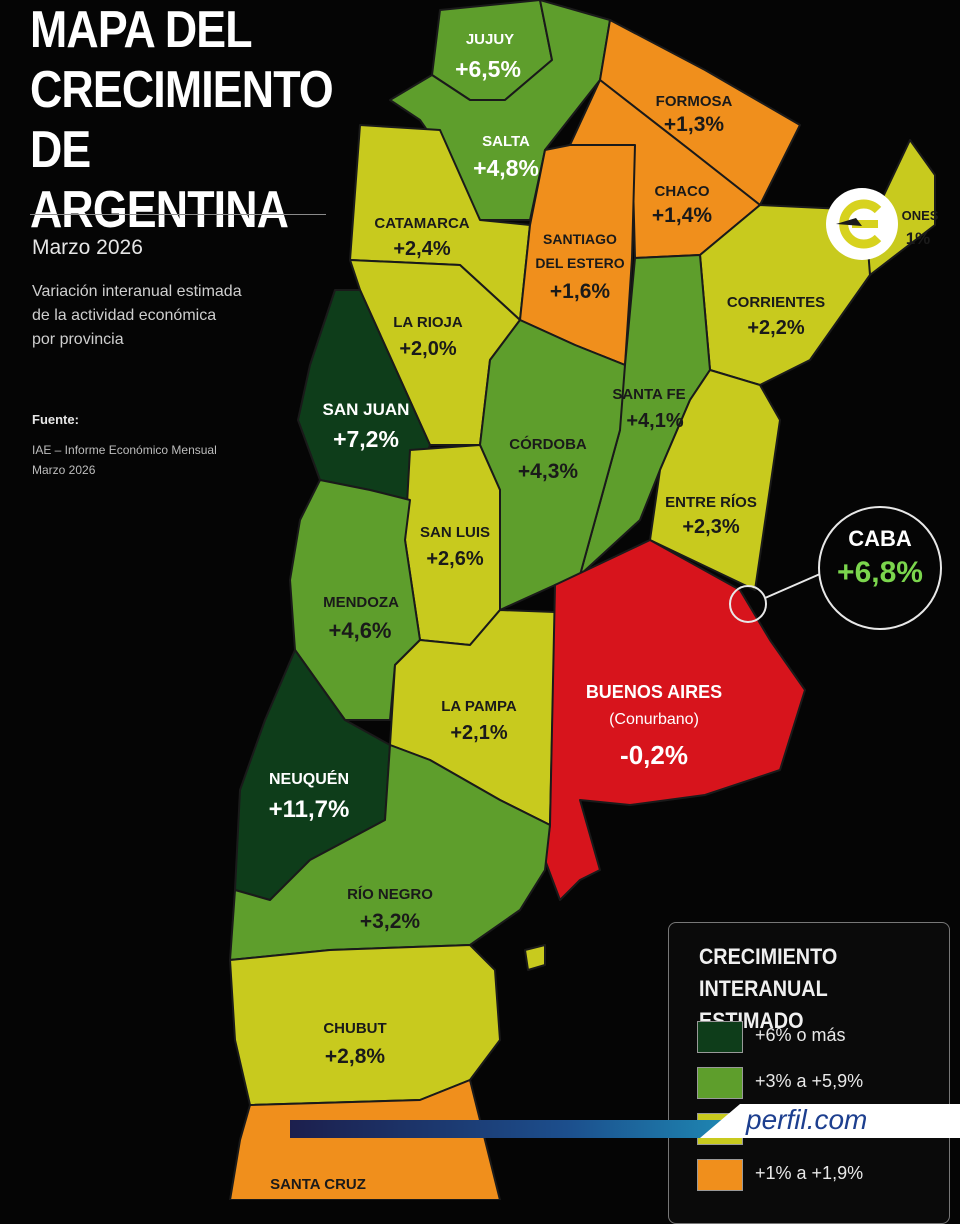  I want to click on province-value-san-luis: +2,6%, so click(454, 559).